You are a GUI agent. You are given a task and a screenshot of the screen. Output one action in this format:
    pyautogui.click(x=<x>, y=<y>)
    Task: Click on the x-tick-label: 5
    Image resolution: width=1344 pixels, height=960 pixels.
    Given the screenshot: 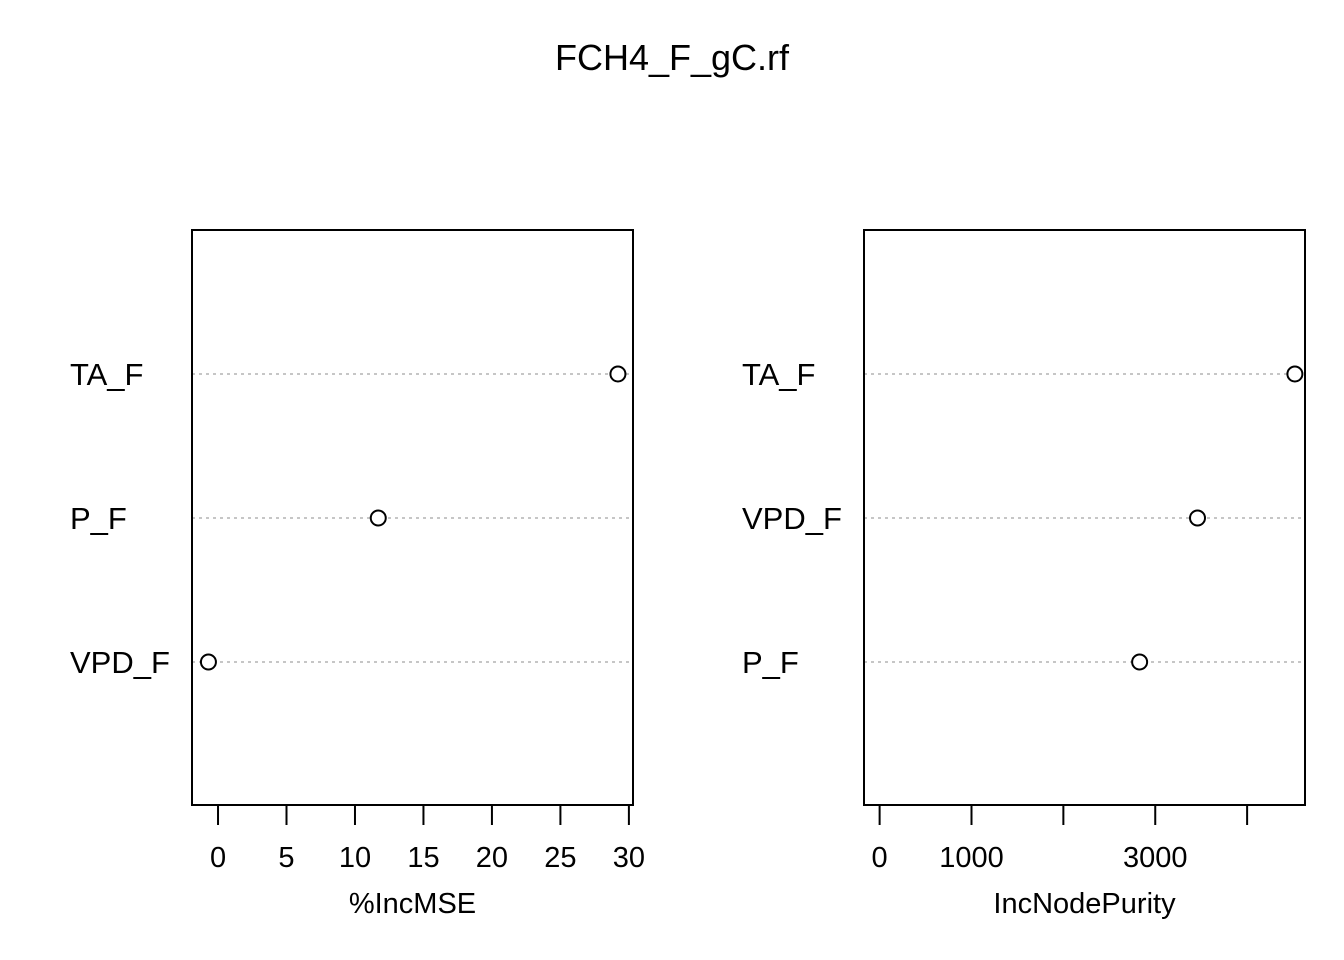 What is the action you would take?
    pyautogui.click(x=286, y=858)
    